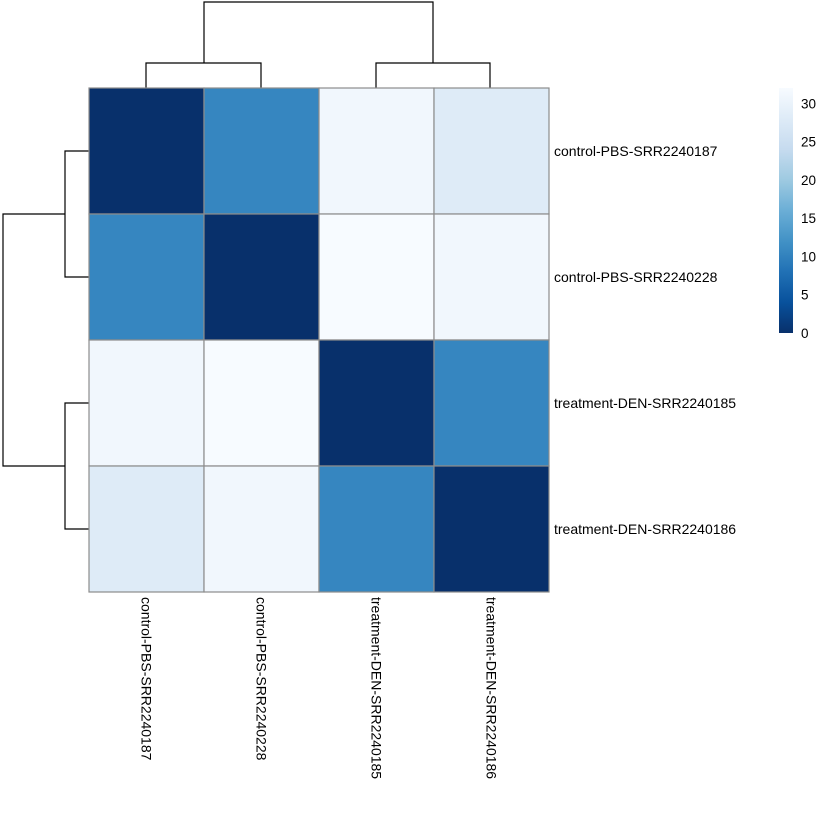 The height and width of the screenshot is (820, 822). I want to click on heatmap-cell-r0-c3, so click(491, 151).